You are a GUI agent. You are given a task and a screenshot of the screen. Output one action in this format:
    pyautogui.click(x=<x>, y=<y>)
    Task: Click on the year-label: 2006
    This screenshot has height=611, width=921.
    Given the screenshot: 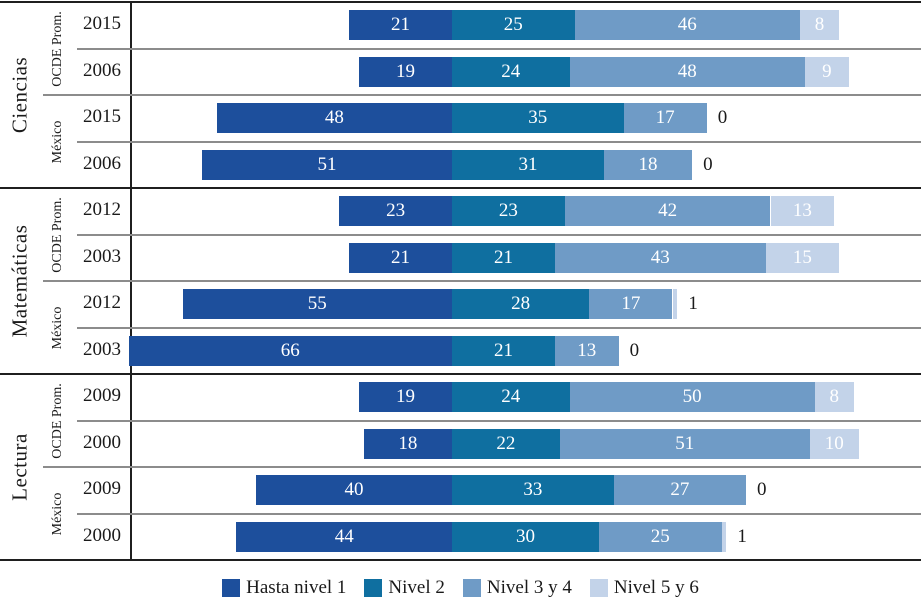 What is the action you would take?
    pyautogui.click(x=102, y=70)
    